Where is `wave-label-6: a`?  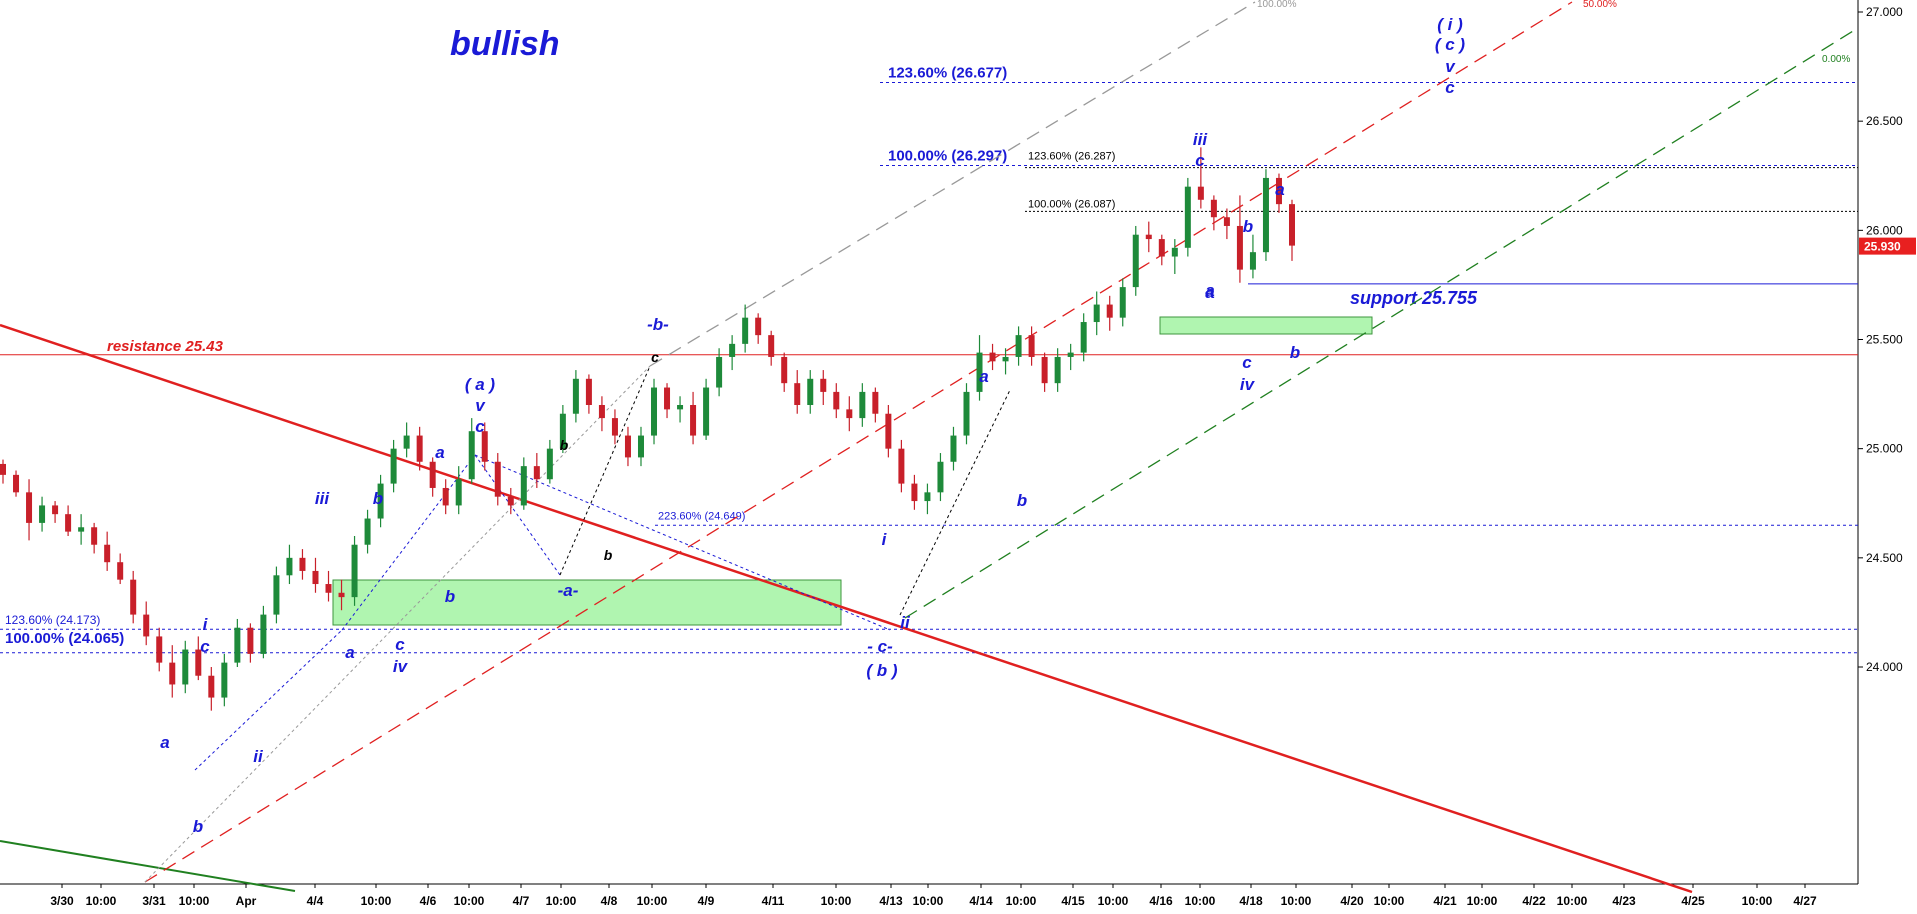 wave-label-6: a is located at coordinates (1279, 189).